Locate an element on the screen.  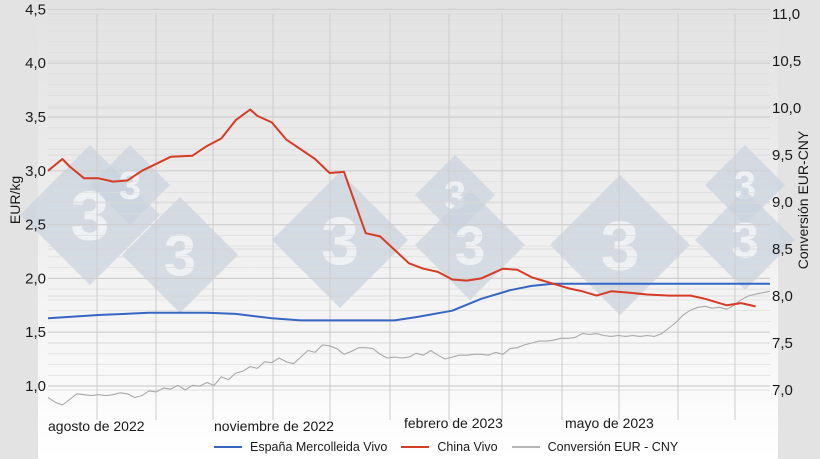
y2-tick-label: 9,0 is located at coordinates (782, 202).